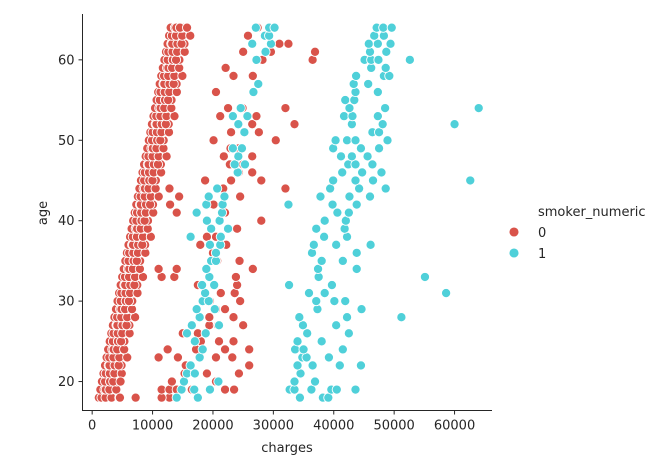 This screenshot has height=466, width=665. I want to click on legend-label-0: 0, so click(542, 233).